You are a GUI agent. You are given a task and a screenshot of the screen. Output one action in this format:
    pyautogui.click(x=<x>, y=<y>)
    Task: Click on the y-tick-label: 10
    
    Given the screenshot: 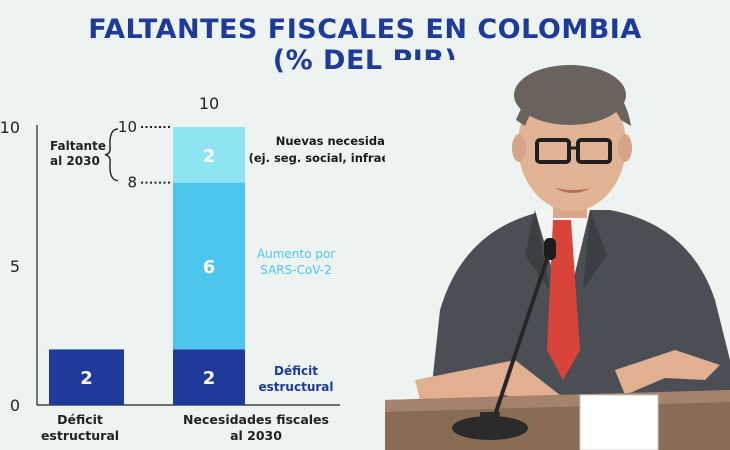 What is the action you would take?
    pyautogui.click(x=10, y=127)
    